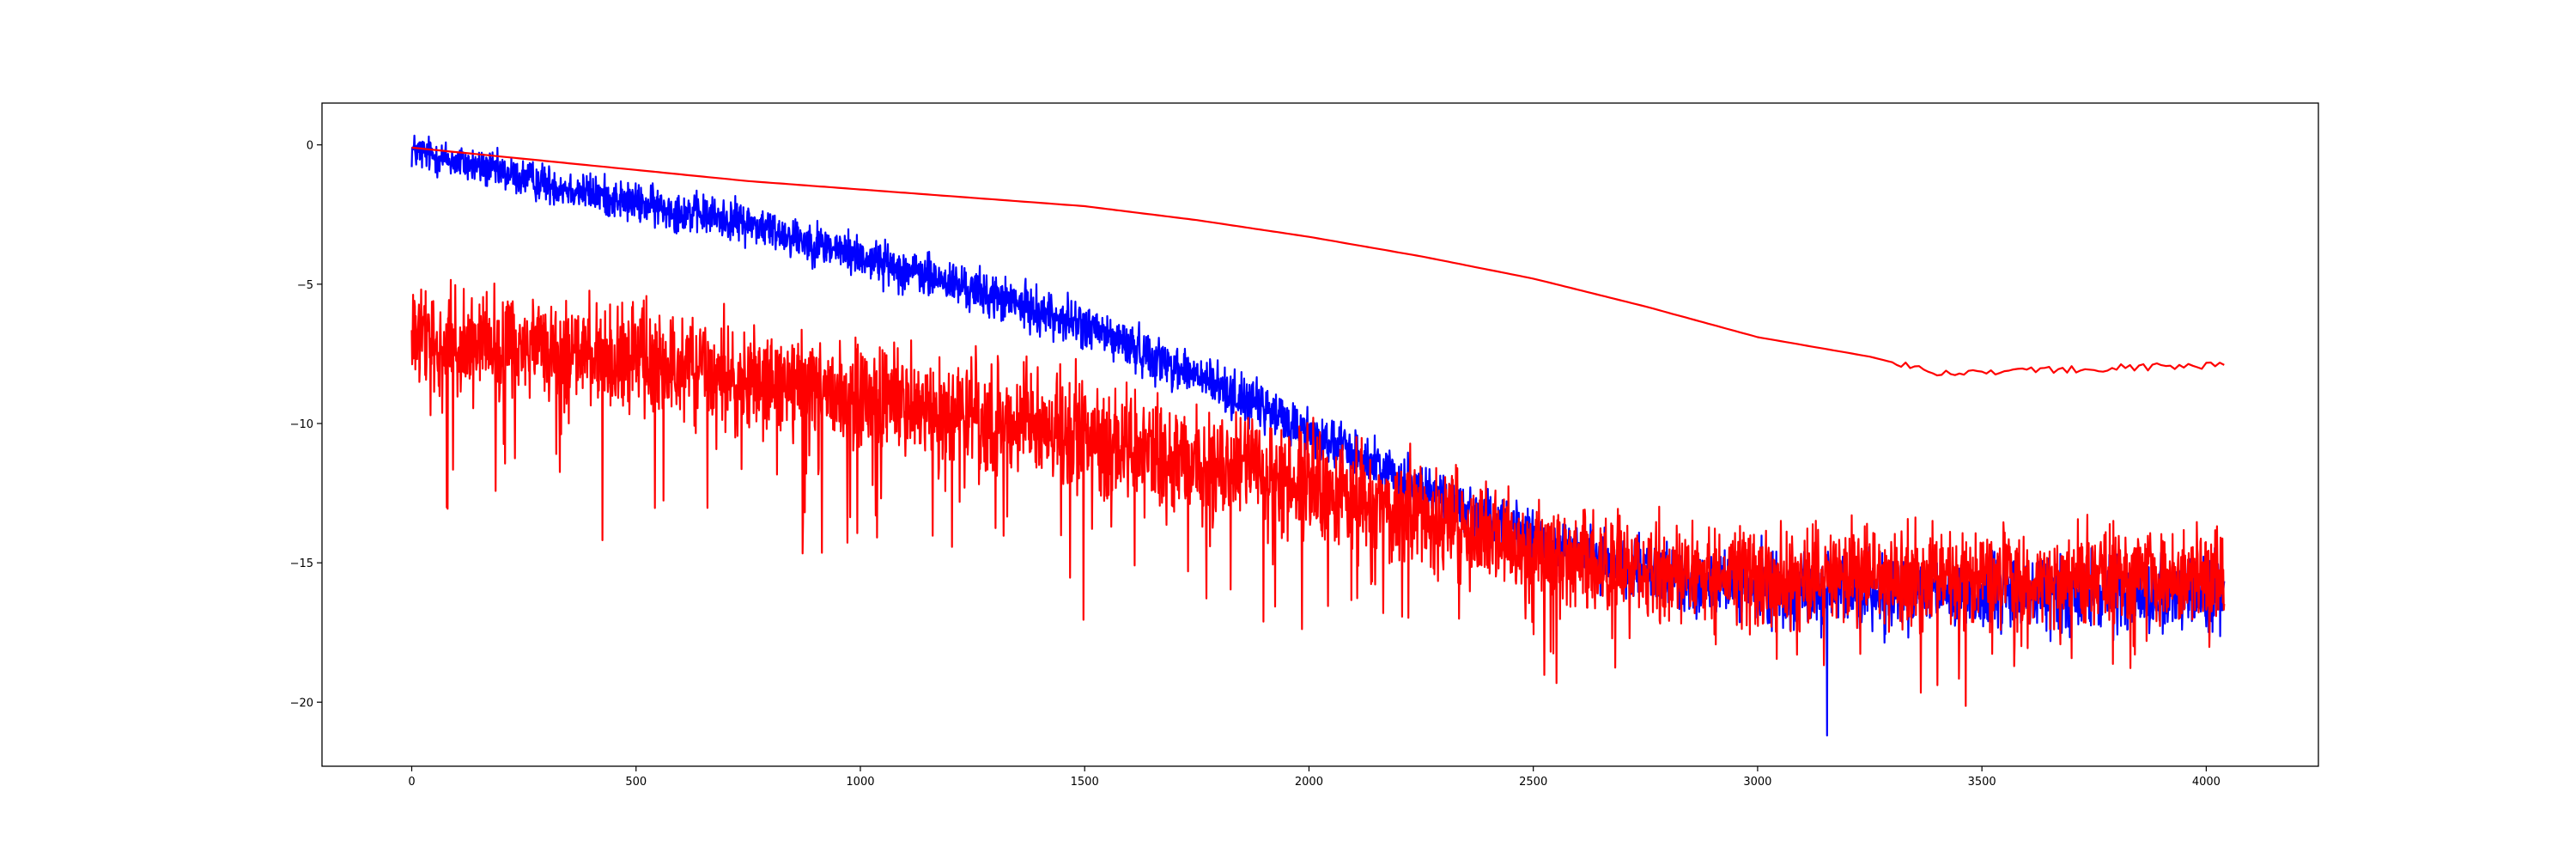 This screenshot has height=859, width=2576. I want to click on x-tick-label: 2500, so click(1533, 783).